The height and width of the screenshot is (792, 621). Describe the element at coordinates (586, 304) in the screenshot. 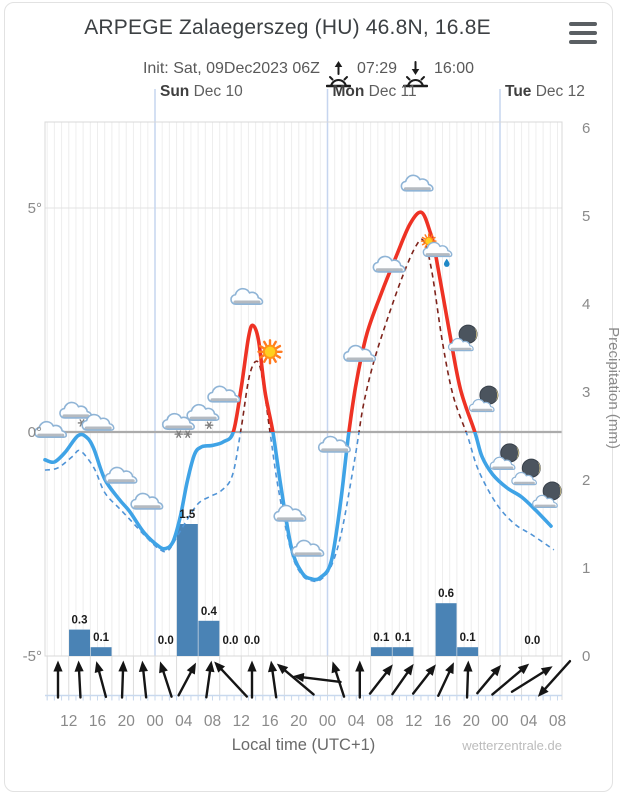

I see `precip-axis-tick: 4` at that location.